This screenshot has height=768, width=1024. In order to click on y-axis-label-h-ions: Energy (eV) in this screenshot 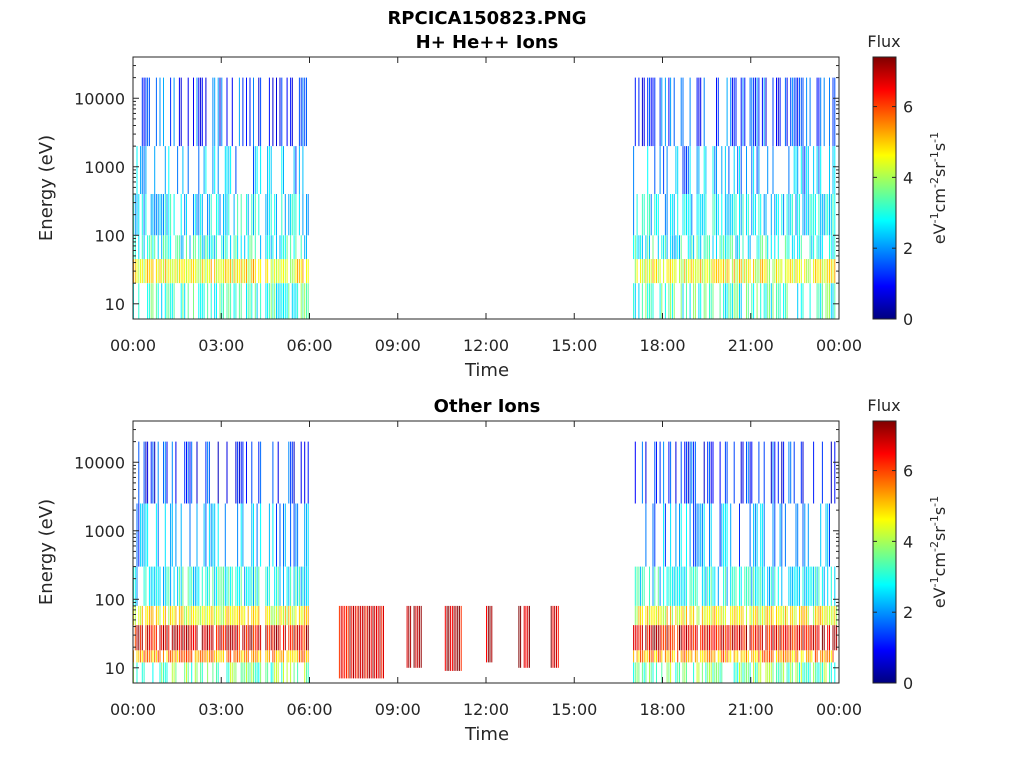, I will do `click(46, 188)`.